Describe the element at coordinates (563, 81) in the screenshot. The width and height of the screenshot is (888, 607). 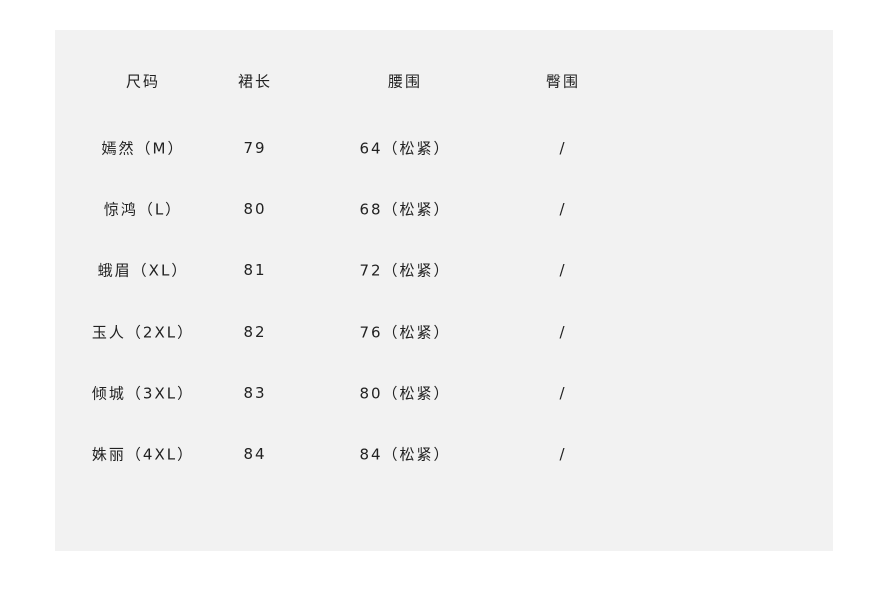
I see `header-hip: 臀围` at that location.